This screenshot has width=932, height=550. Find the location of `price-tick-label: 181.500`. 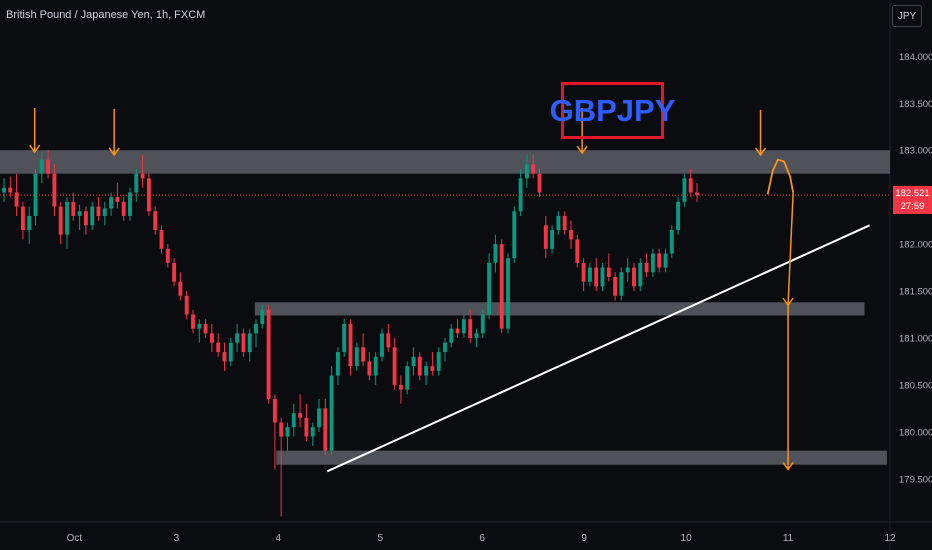

price-tick-label: 181.500 is located at coordinates (915, 292).